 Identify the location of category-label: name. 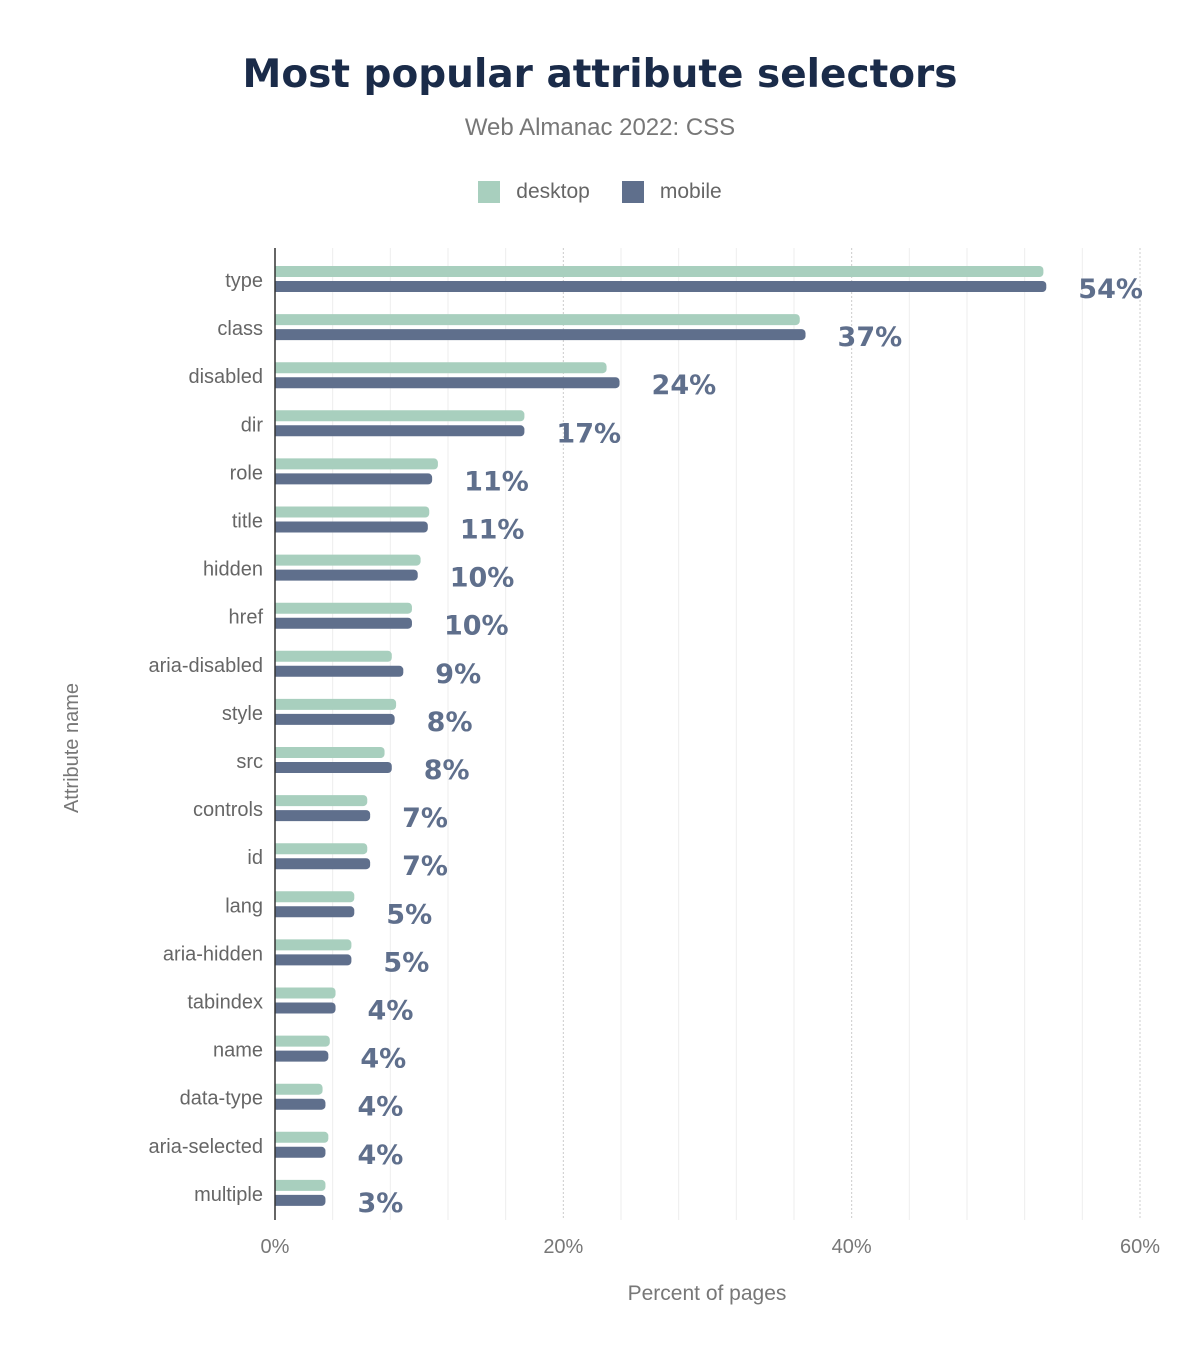
(238, 1051).